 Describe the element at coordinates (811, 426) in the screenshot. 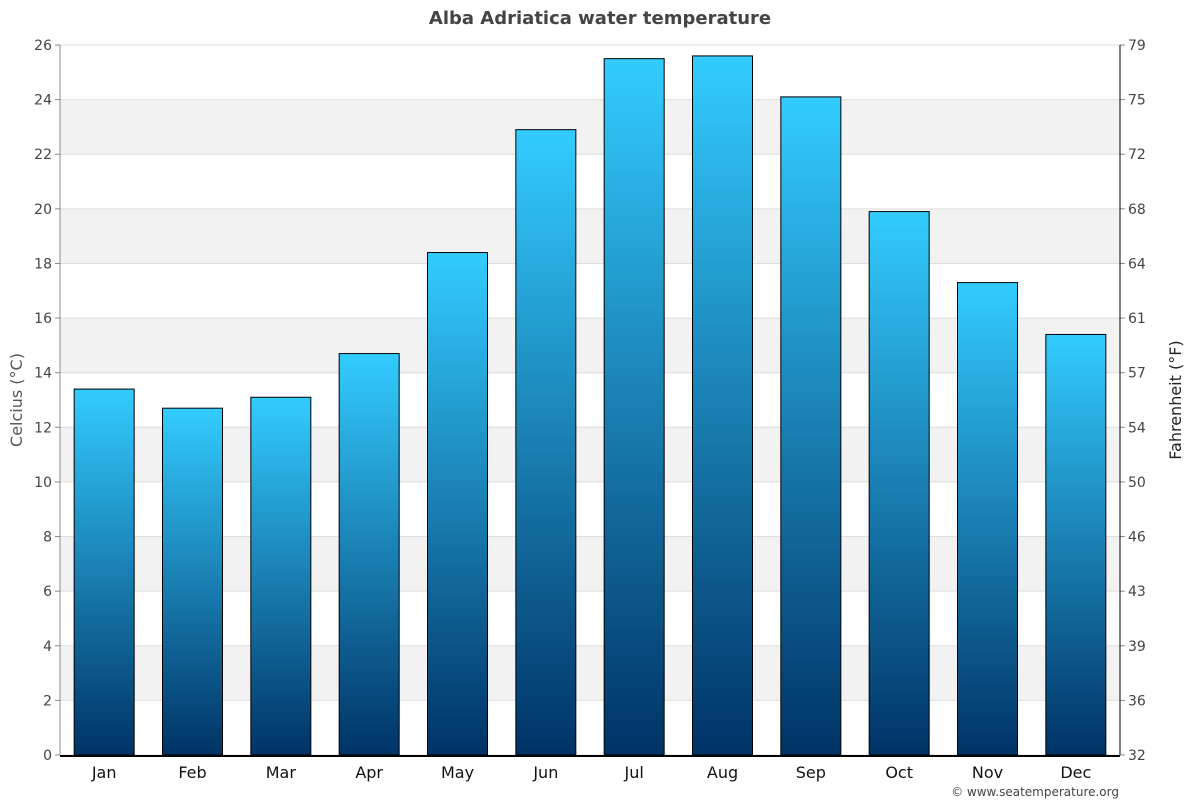

I see `bar-sep` at that location.